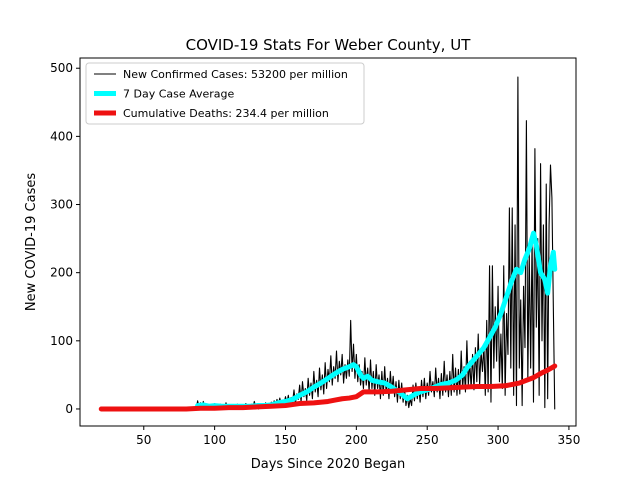 This screenshot has width=640, height=480. Describe the element at coordinates (61, 136) in the screenshot. I see `y-tick-label: 400` at that location.